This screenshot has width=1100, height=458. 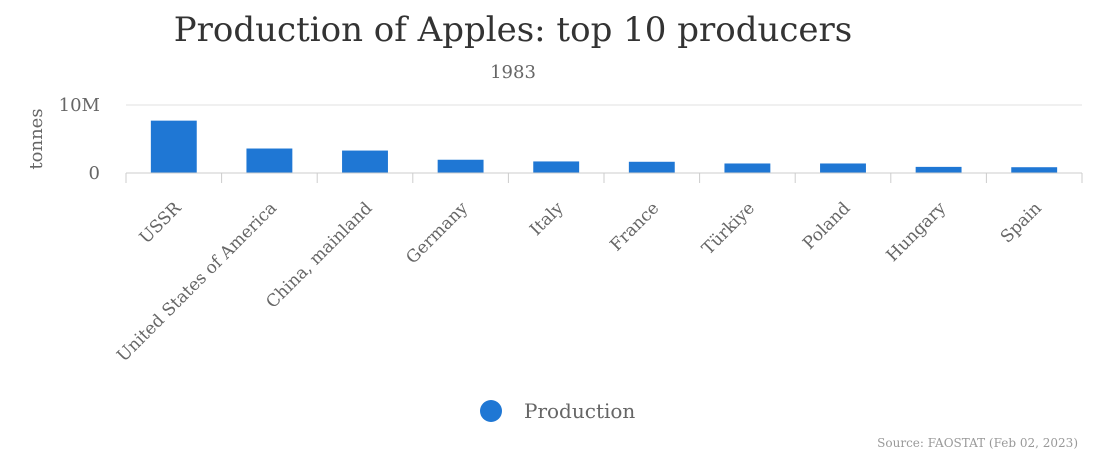 I want to click on x-tick-label: USSR, so click(x=161, y=223).